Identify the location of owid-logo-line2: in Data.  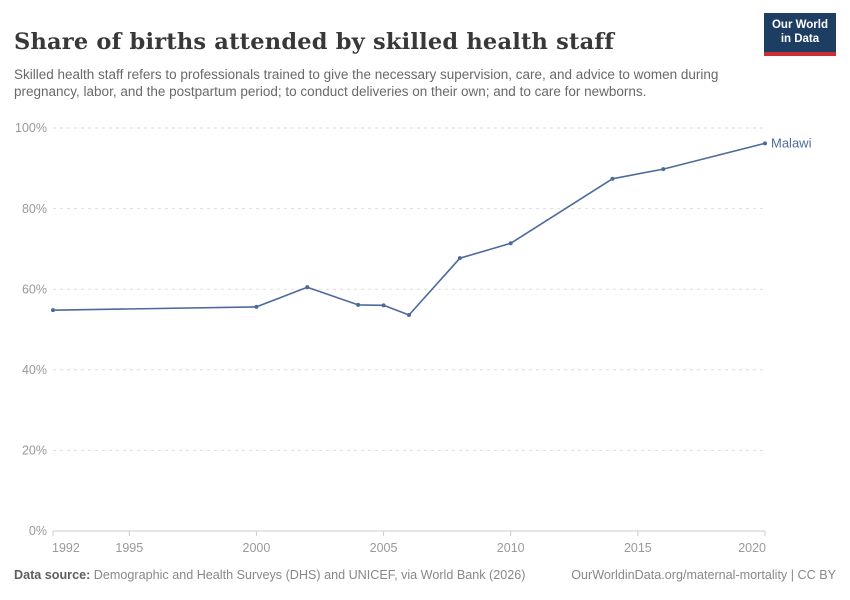
(800, 39).